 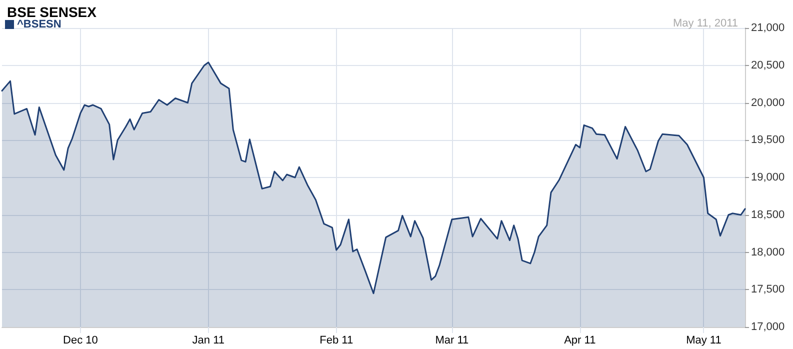 What do you see at coordinates (768, 178) in the screenshot?
I see `y-tick-label: 19,000` at bounding box center [768, 178].